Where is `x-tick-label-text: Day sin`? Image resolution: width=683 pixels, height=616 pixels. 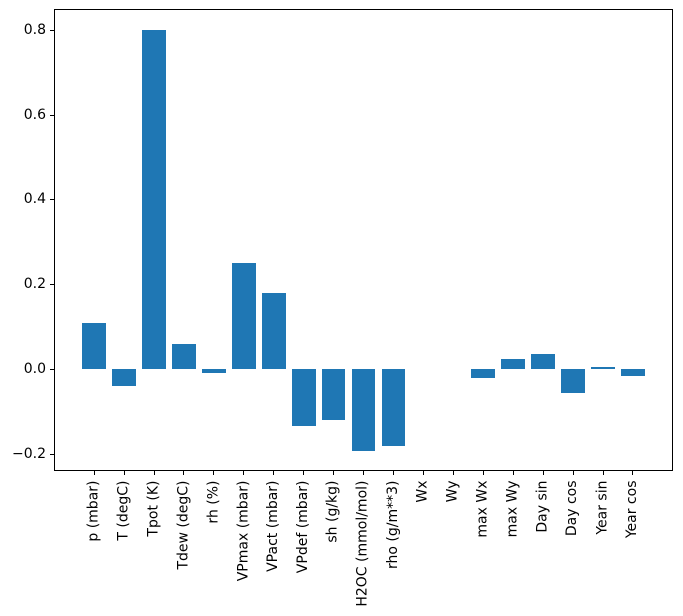 x-tick-label-text: Day sin is located at coordinates (542, 506).